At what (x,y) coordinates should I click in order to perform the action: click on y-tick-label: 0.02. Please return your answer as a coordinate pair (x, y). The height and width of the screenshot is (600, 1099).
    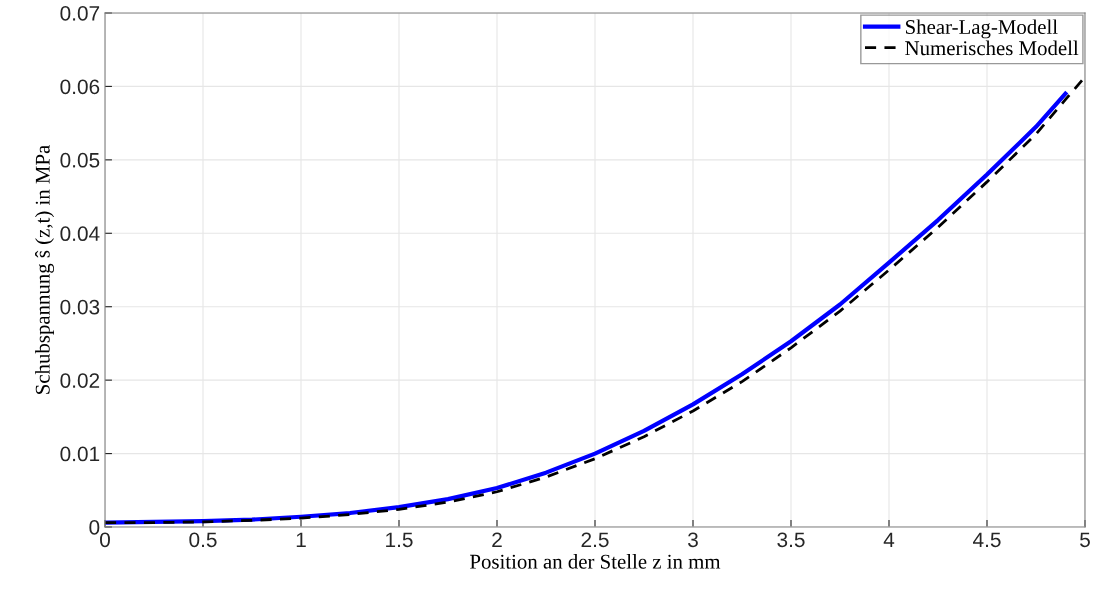
    Looking at the image, I should click on (80, 380).